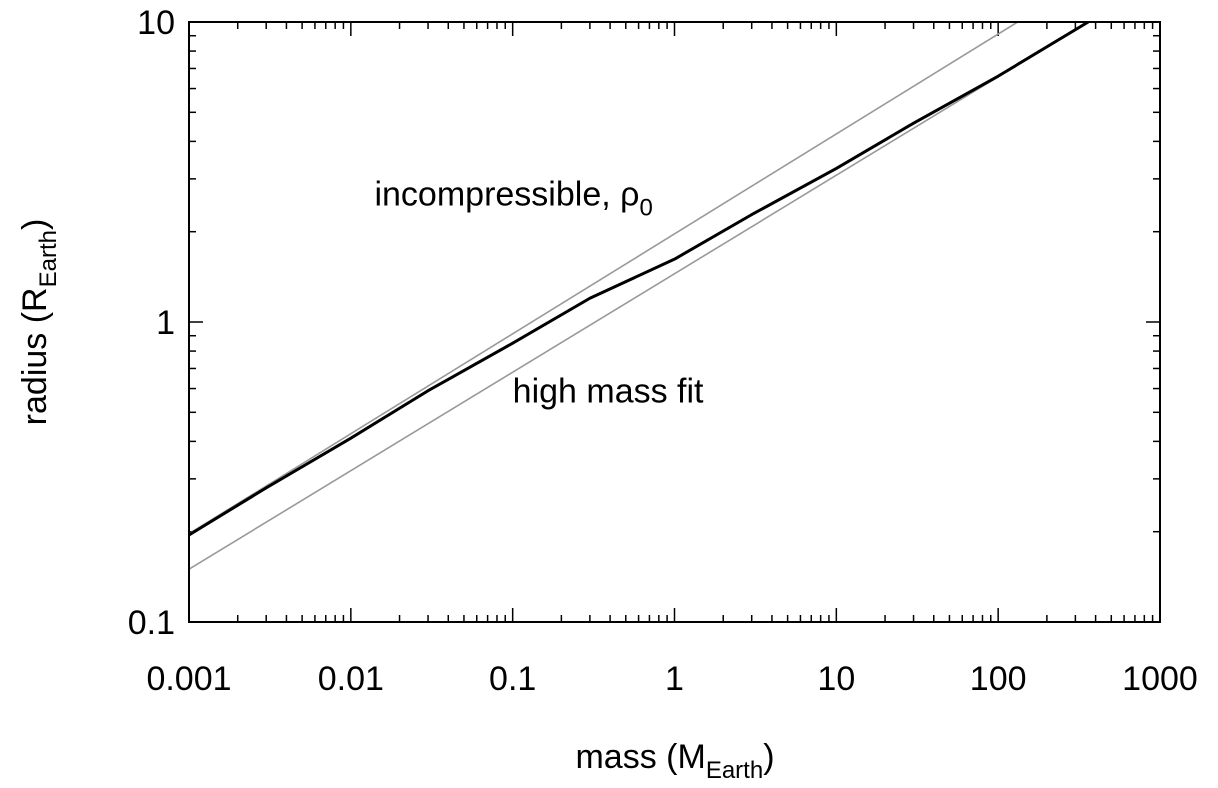 This screenshot has height=788, width=1218. Describe the element at coordinates (188, 679) in the screenshot. I see `x-tick-label: 0.001` at that location.